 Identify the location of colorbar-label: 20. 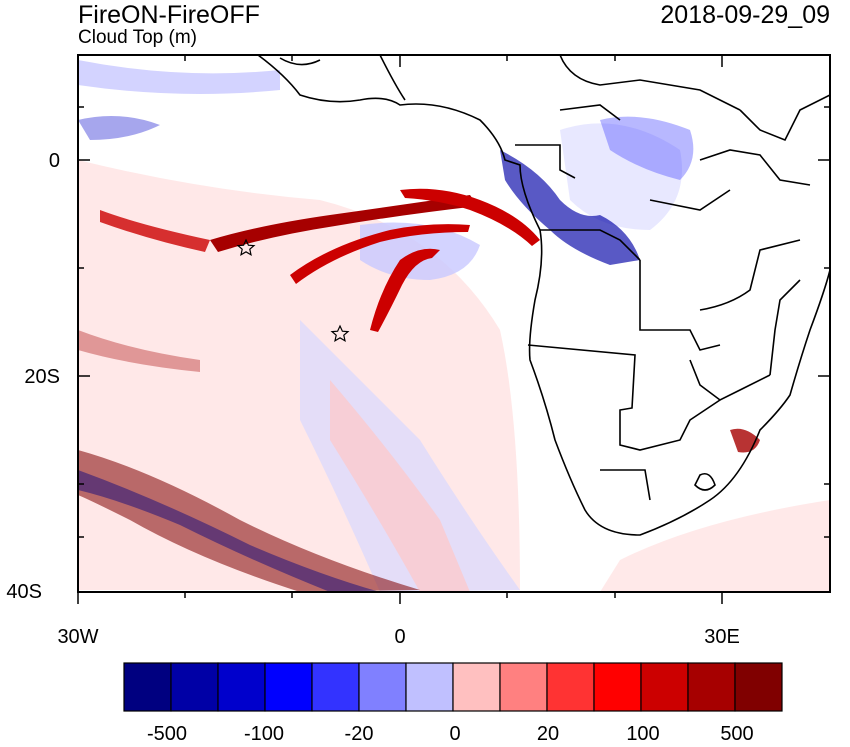
(548, 734).